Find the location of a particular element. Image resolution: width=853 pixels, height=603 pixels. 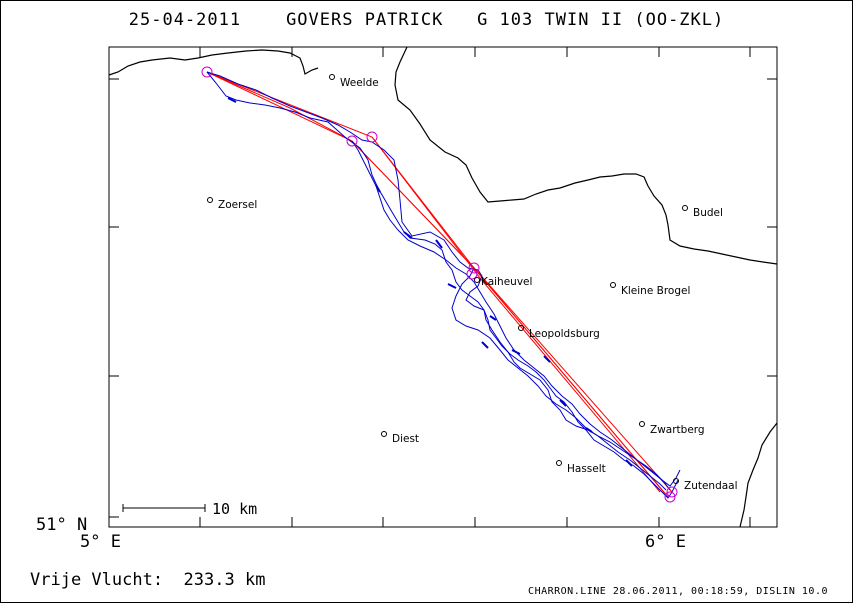

city-hasselt: Hasselt is located at coordinates (586, 469).